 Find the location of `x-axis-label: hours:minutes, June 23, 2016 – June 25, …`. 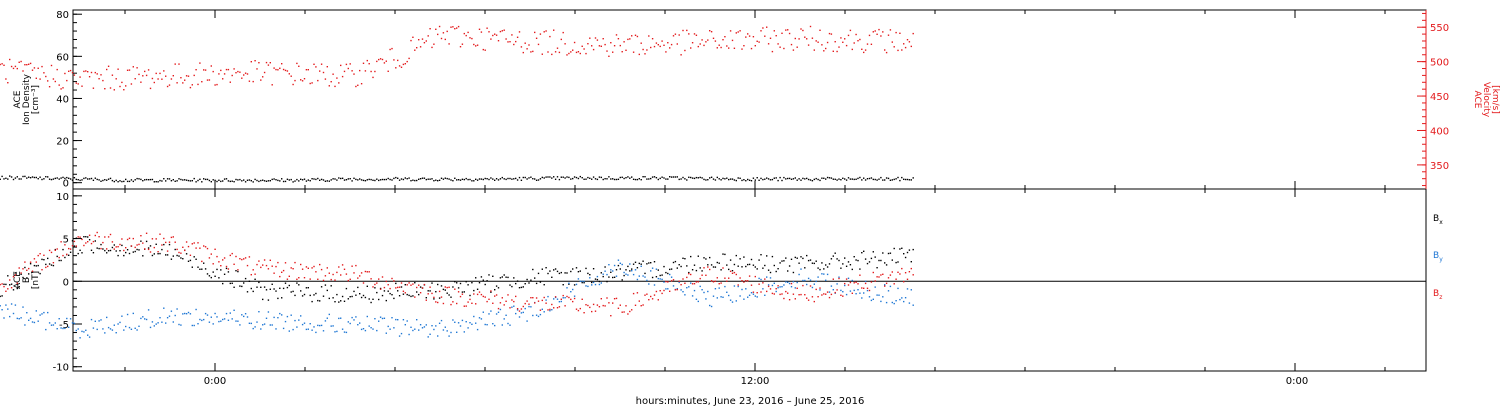

x-axis-label: hours:minutes, June 23, 2016 – June 25, … is located at coordinates (750, 401).